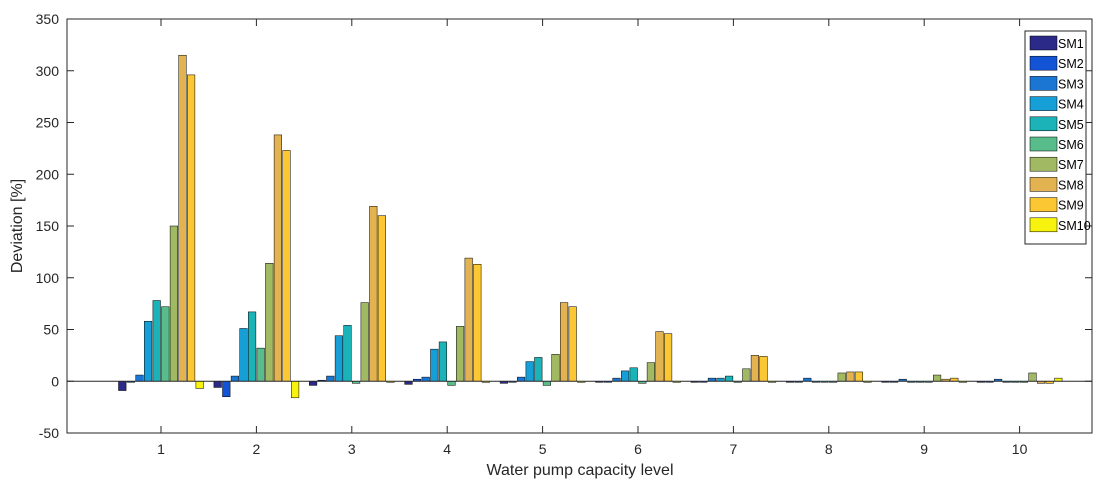 The height and width of the screenshot is (485, 1111). What do you see at coordinates (48, 19) in the screenshot?
I see `y-tick-label: 350` at bounding box center [48, 19].